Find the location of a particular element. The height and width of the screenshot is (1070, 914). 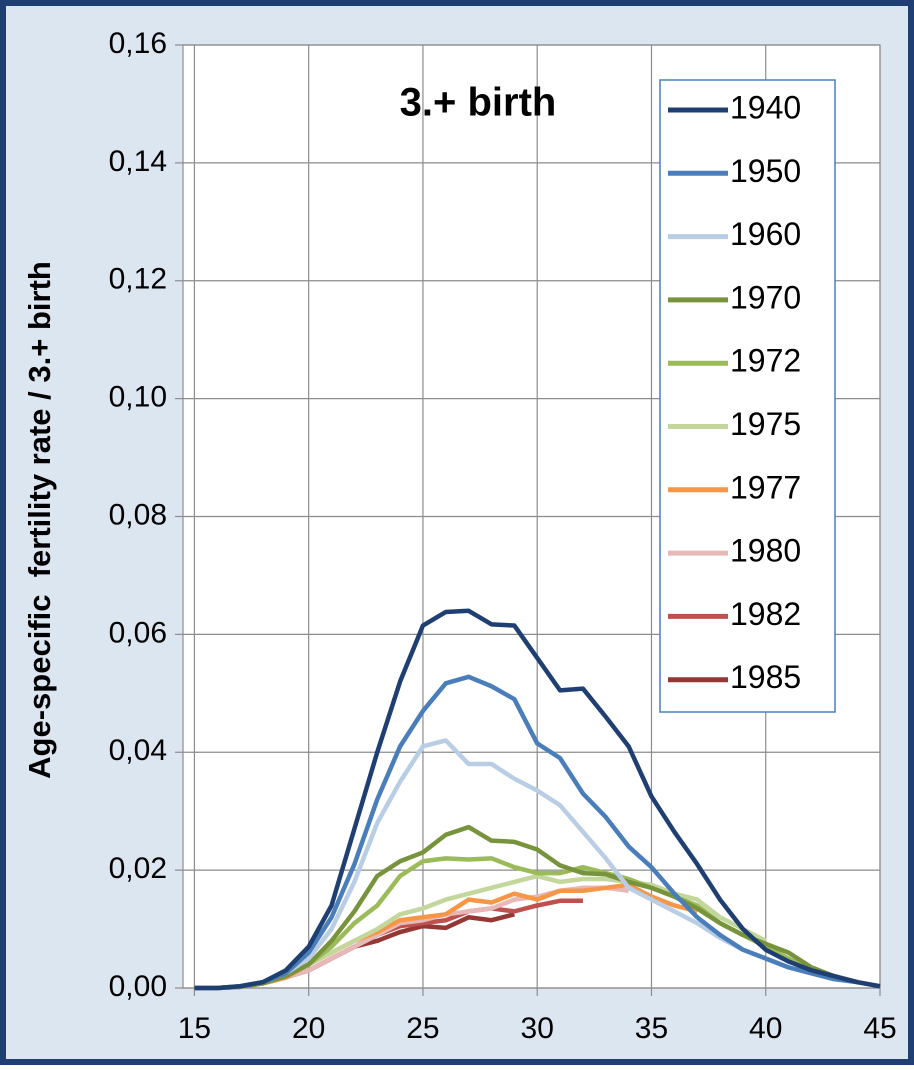

y-axis-label: Age-specific fertility rate / 3.+ birth is located at coordinates (39, 520).